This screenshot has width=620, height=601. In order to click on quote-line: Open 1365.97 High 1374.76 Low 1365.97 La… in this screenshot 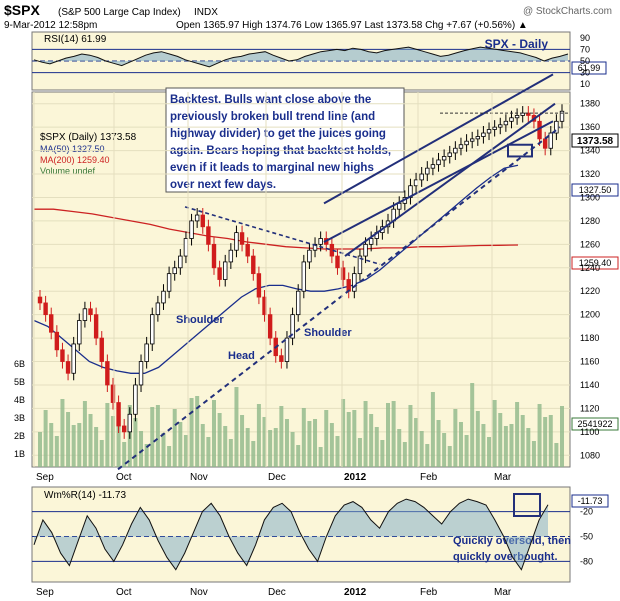, I will do `click(352, 25)`.